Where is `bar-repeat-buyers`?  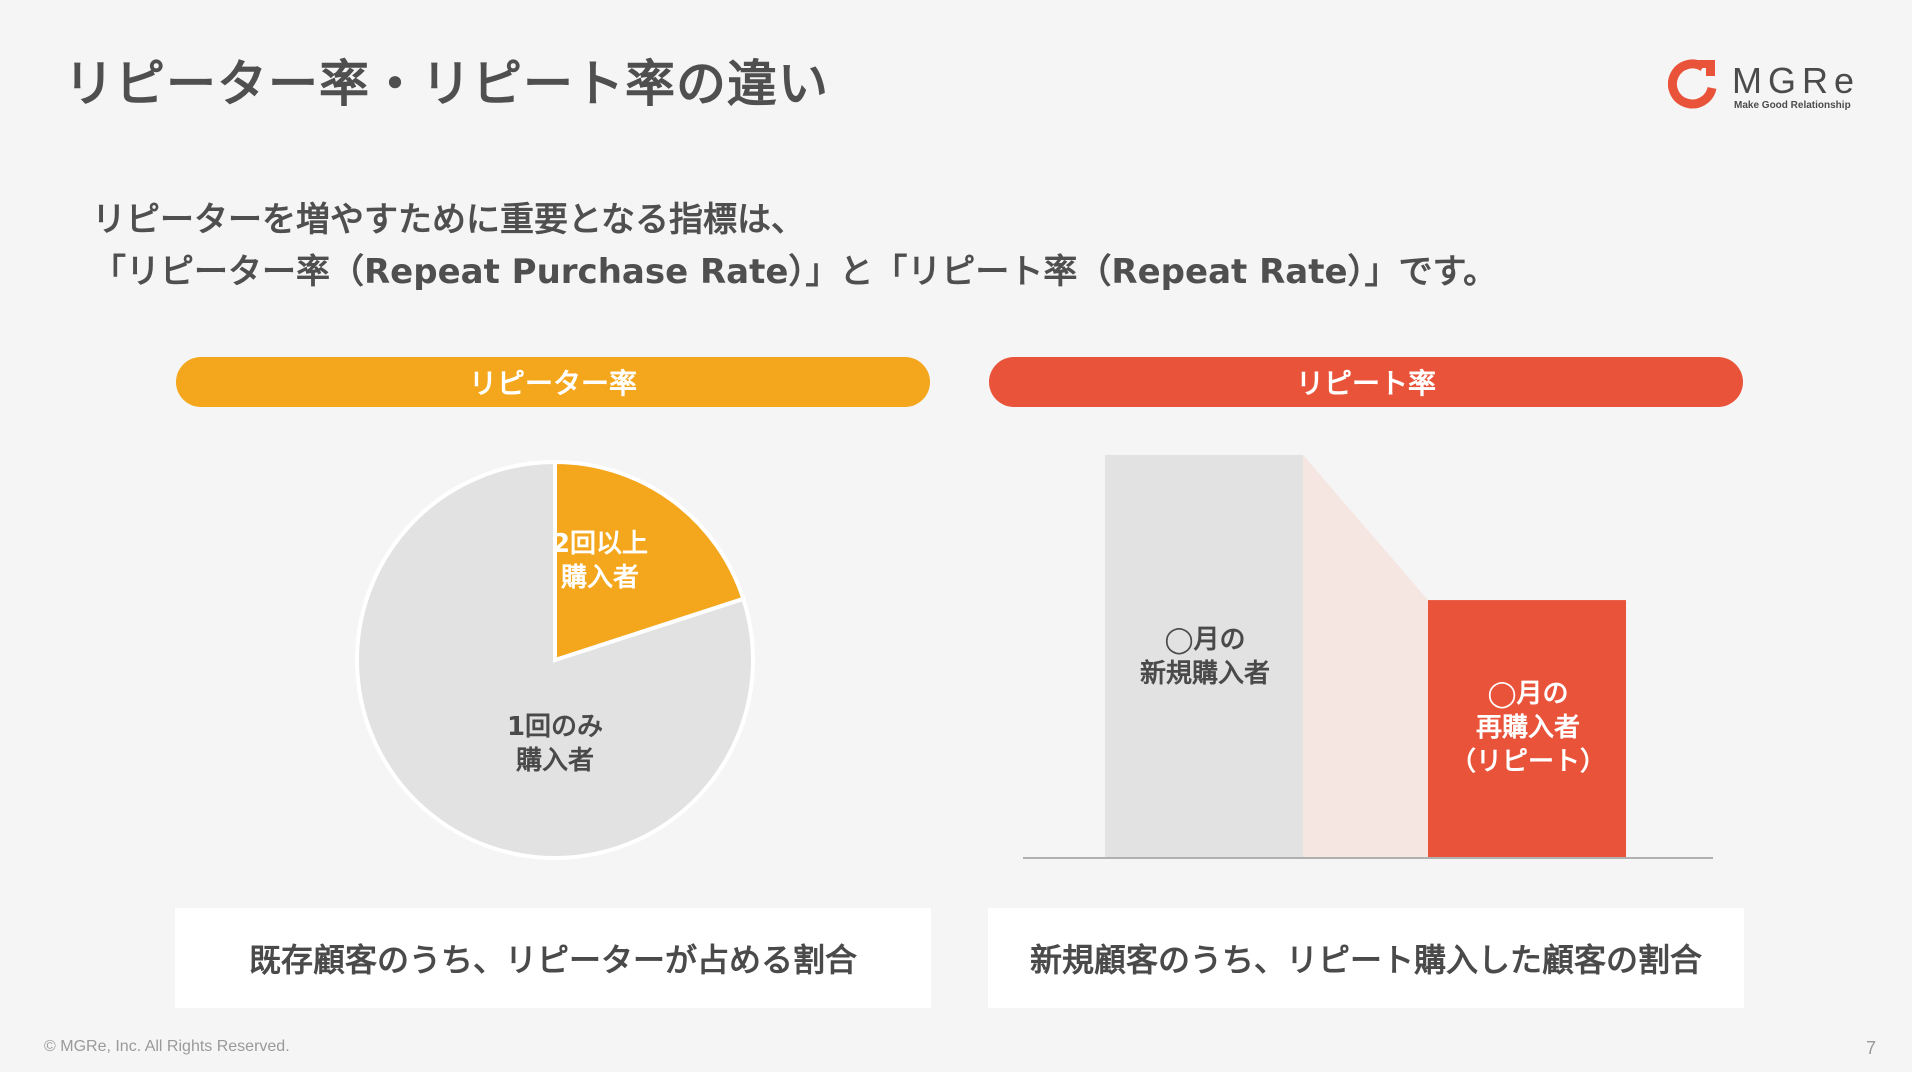 bar-repeat-buyers is located at coordinates (1527, 729).